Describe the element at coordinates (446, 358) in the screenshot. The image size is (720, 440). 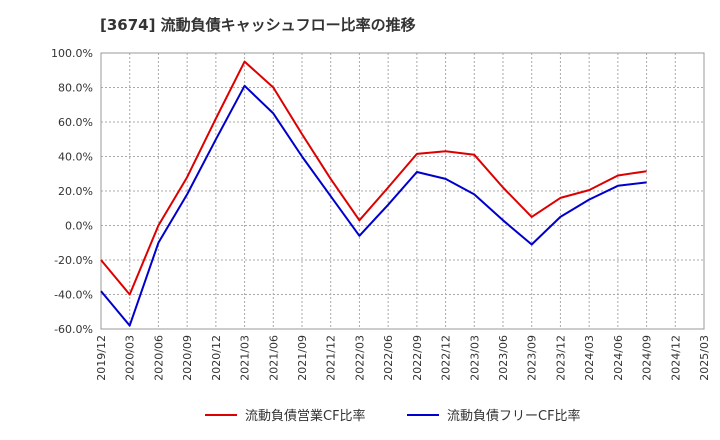
I see `x-tick-label: 2022/12` at that location.